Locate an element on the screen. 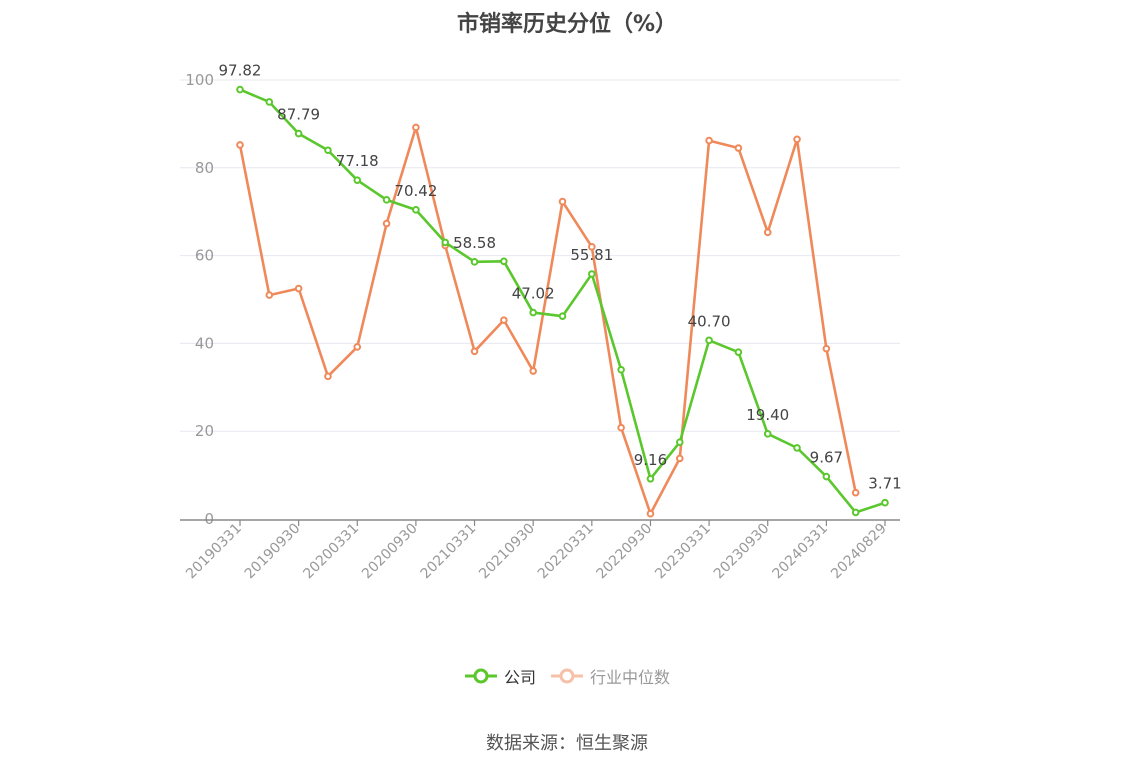 This screenshot has width=1134, height=766. y-tick-label-80: 80 is located at coordinates (204, 168).